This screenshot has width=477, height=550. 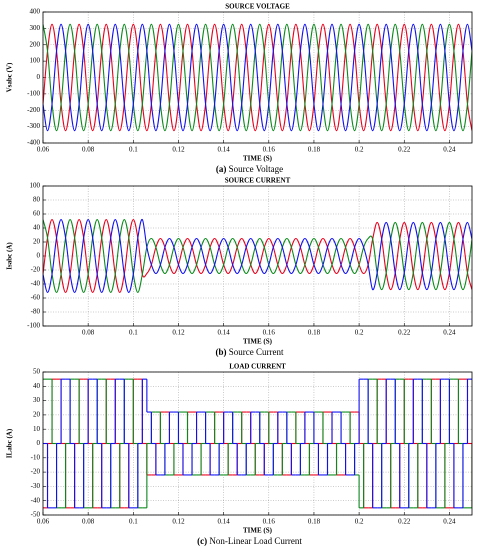 What do you see at coordinates (37, 200) in the screenshot?
I see `y-tick-label: 80` at bounding box center [37, 200].